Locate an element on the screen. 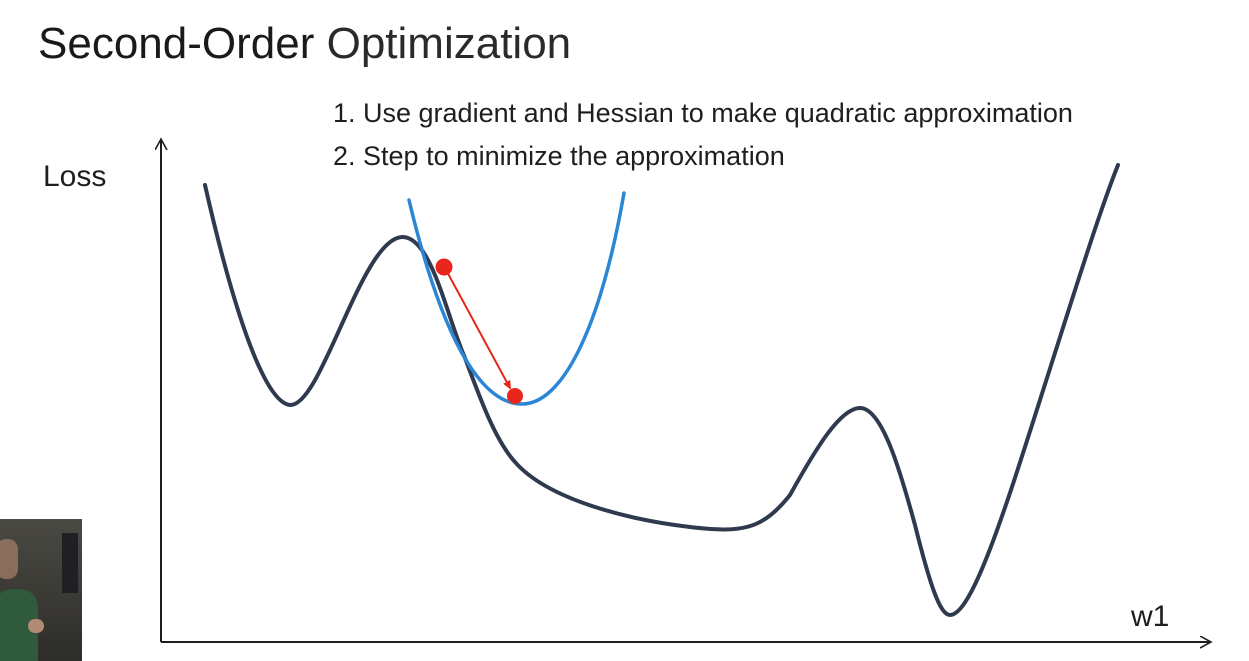 Image resolution: width=1249 pixels, height=661 pixels. slide-title-part1: Second-Order is located at coordinates (176, 43).